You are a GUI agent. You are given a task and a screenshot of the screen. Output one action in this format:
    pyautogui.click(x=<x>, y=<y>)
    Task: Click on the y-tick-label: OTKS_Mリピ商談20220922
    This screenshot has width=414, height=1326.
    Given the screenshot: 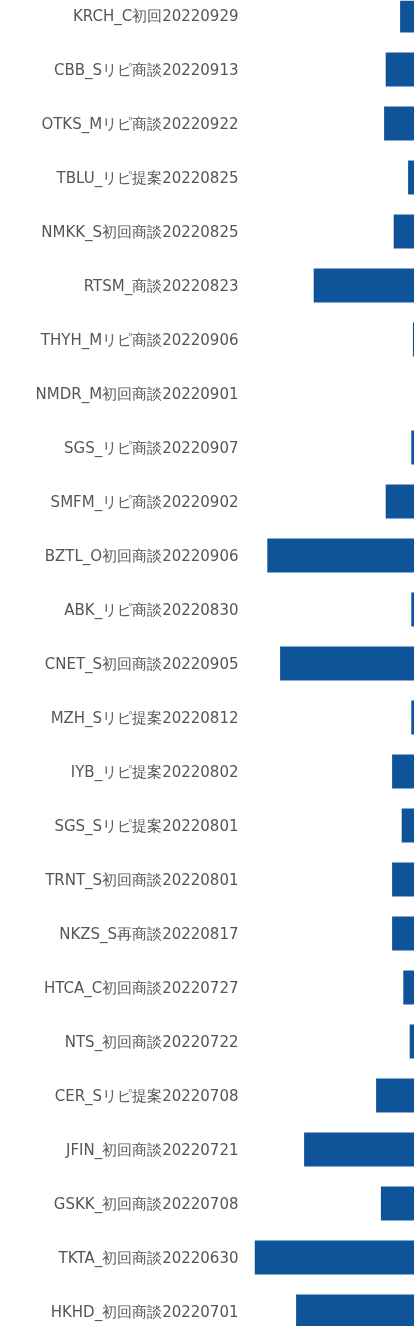 What is the action you would take?
    pyautogui.click(x=140, y=124)
    